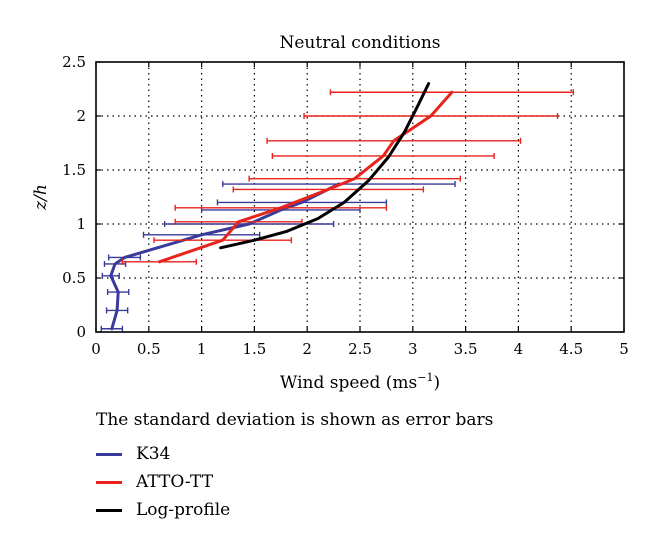 The width and height of the screenshot is (660, 550). What do you see at coordinates (96, 349) in the screenshot?
I see `x-tick-label: 0` at bounding box center [96, 349].